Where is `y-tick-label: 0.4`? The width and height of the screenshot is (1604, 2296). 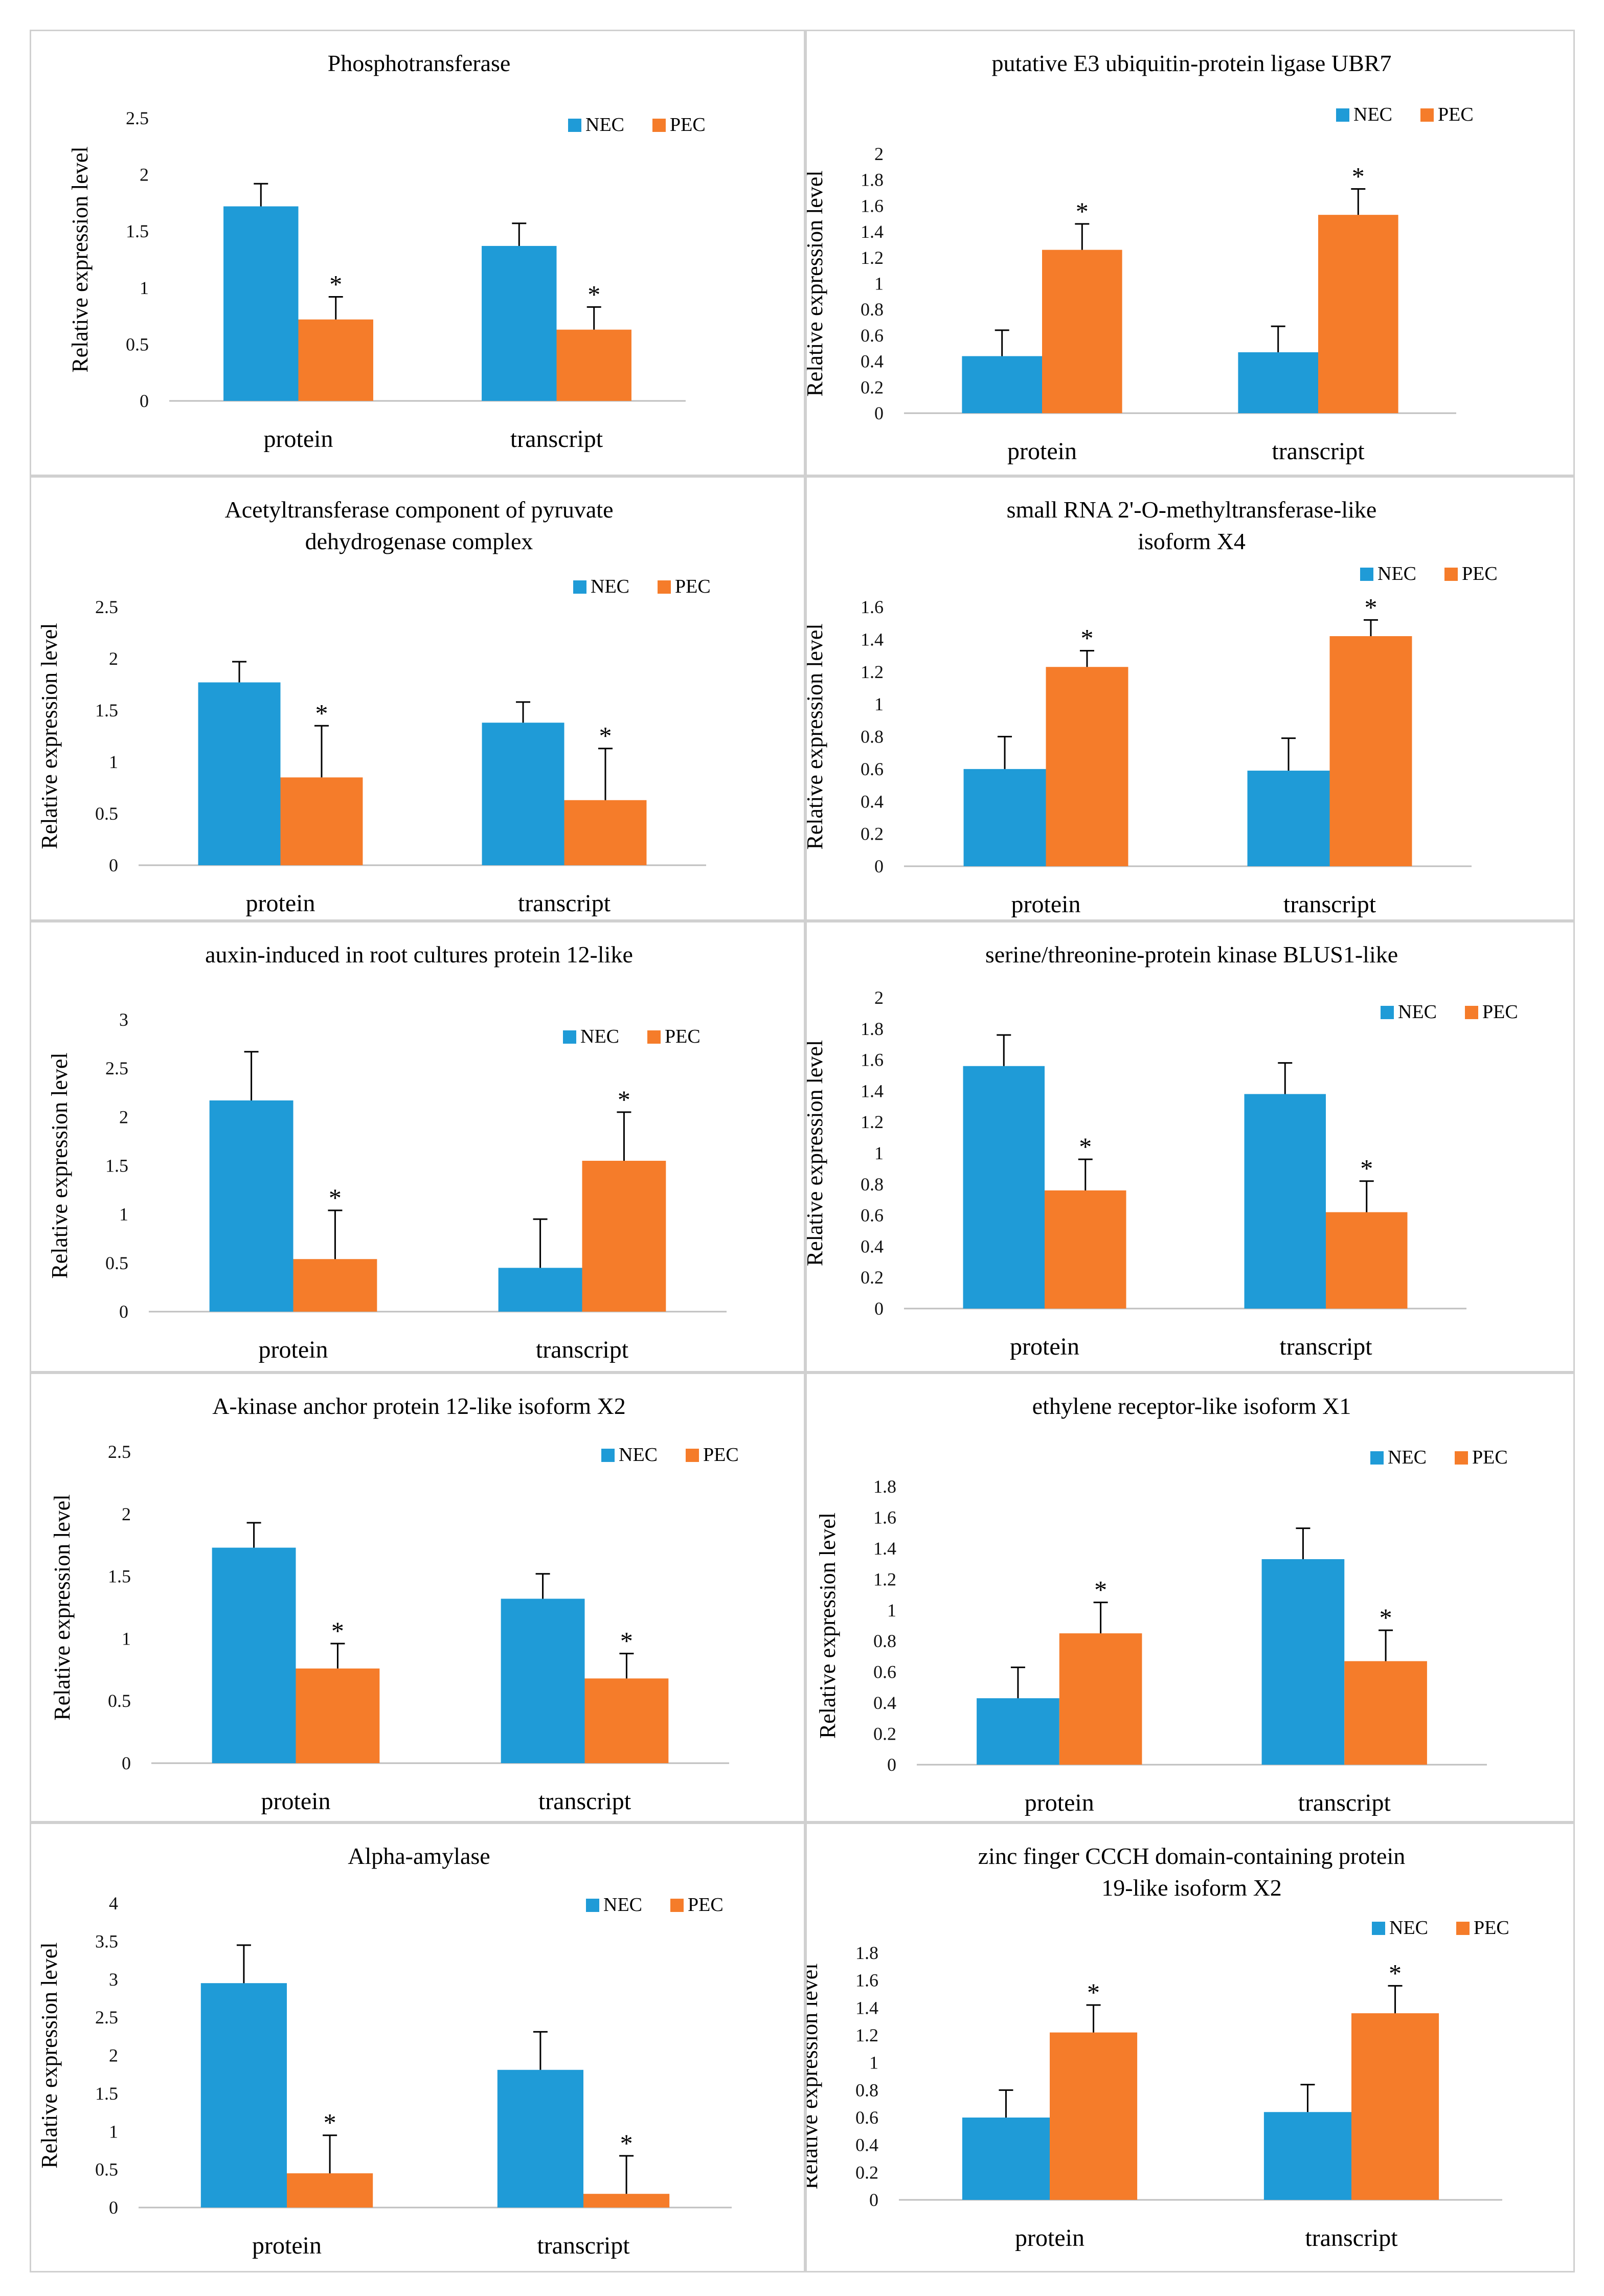 y-tick-label: 0.4 is located at coordinates (866, 2145).